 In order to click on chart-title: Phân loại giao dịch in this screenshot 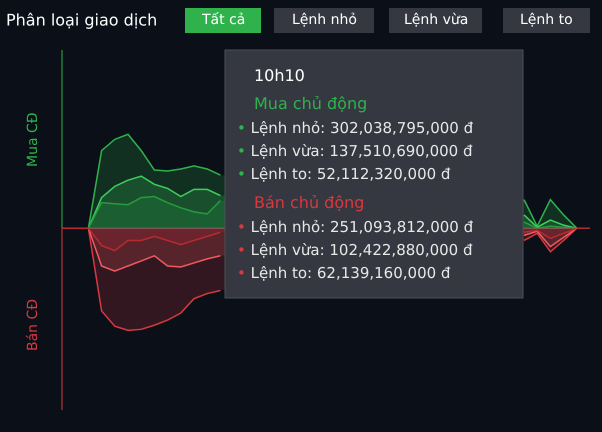, I will do `click(82, 20)`.